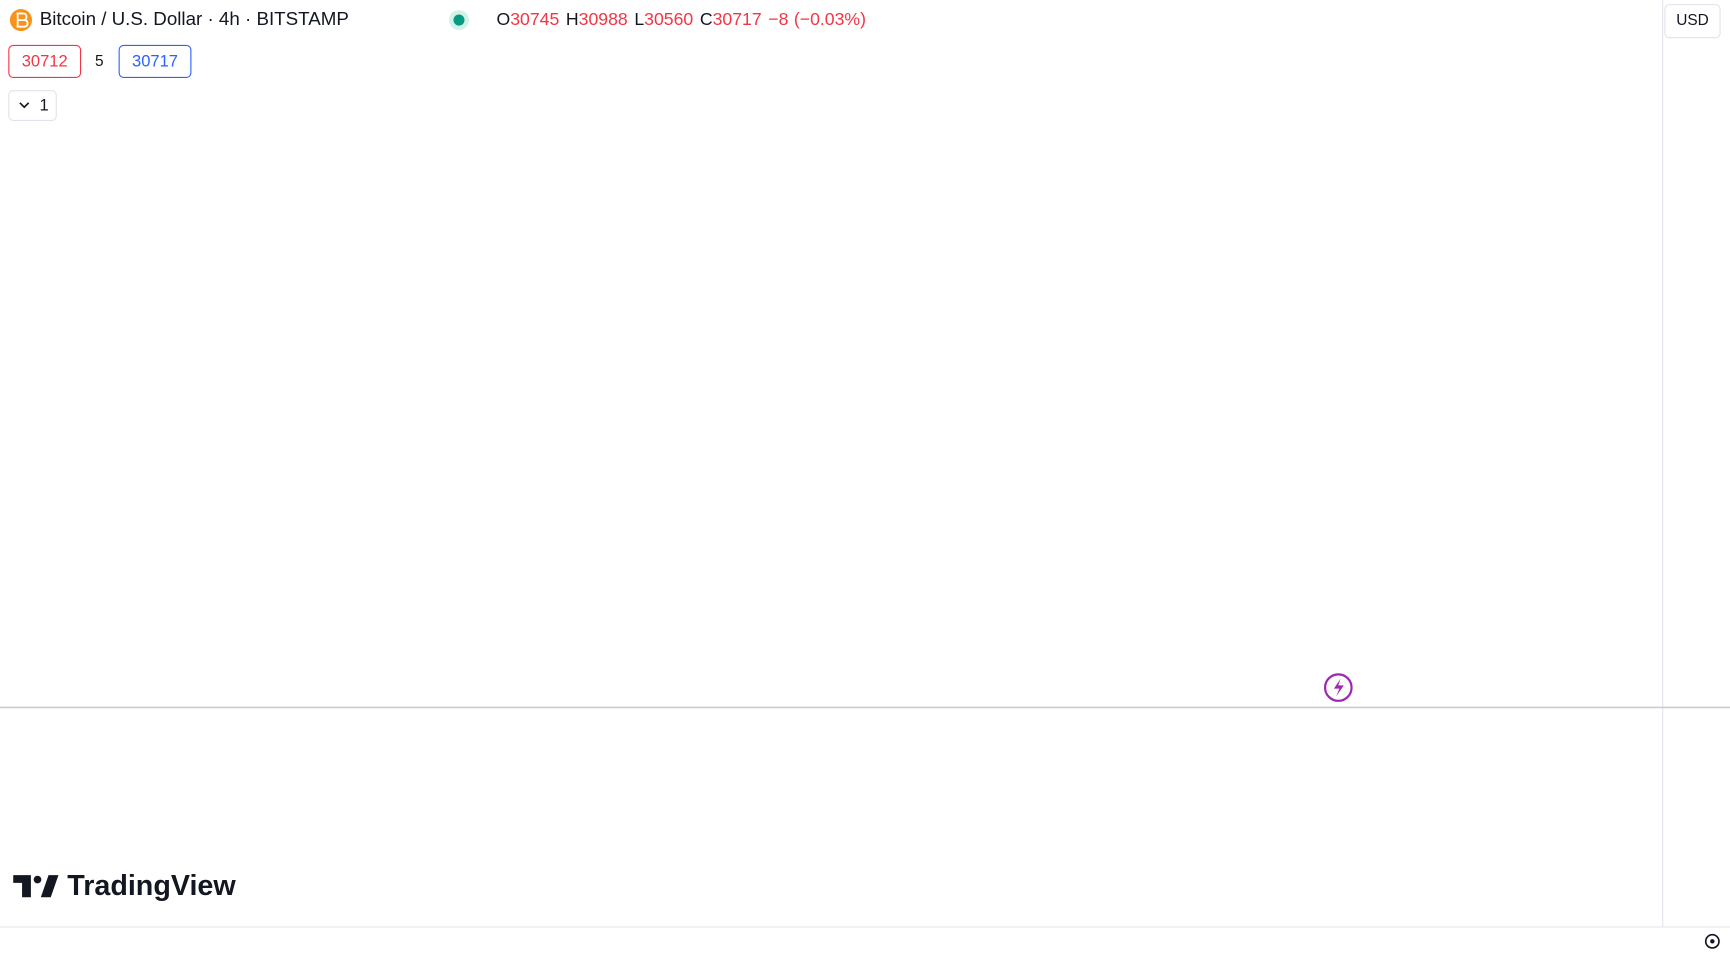  Describe the element at coordinates (830, 19) in the screenshot. I see `change-percent: (−0.03%)` at that location.